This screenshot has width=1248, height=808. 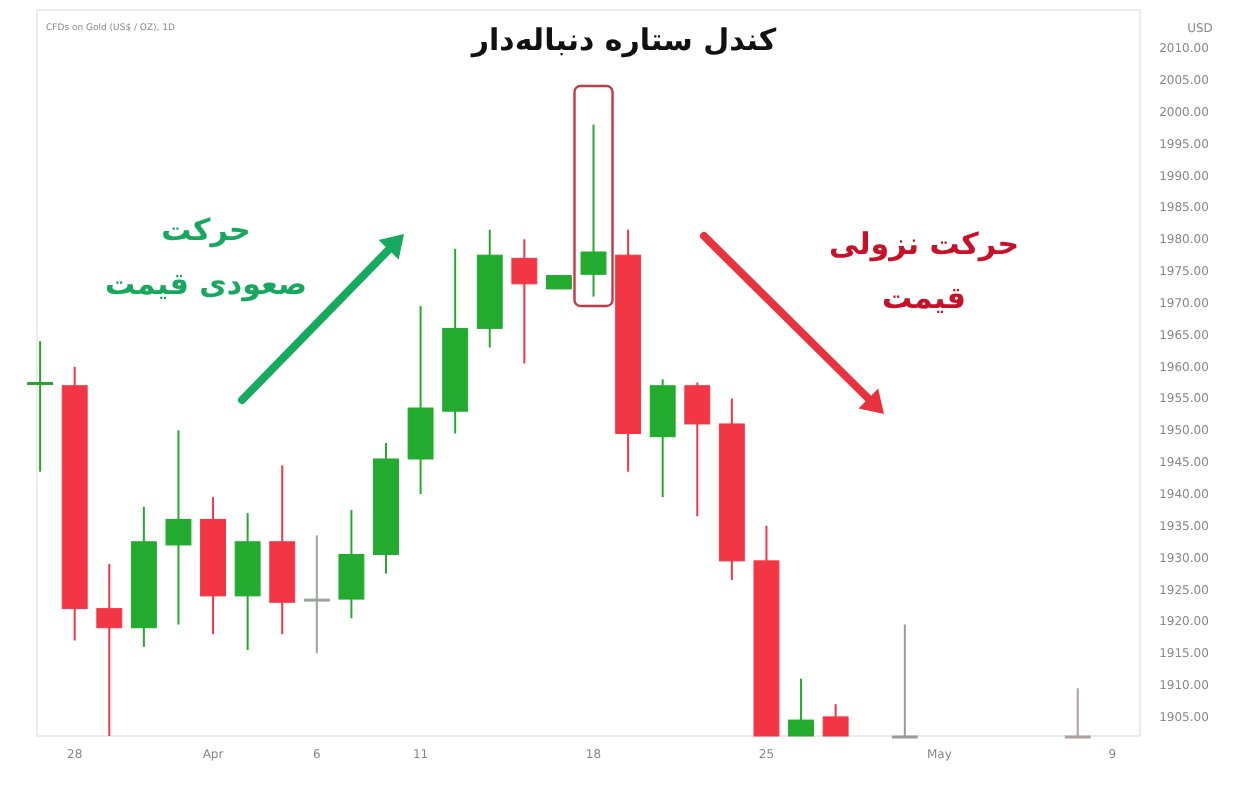 What do you see at coordinates (924, 244) in the screenshot?
I see `annotation: حرکت نزولی` at bounding box center [924, 244].